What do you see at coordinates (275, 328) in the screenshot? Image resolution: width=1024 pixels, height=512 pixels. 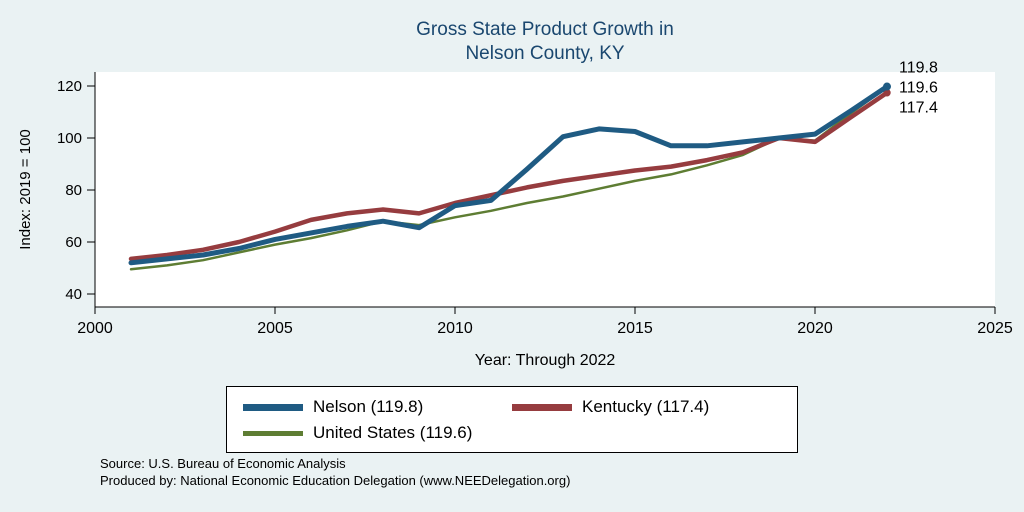 I see `x-tick-label: 2005` at bounding box center [275, 328].